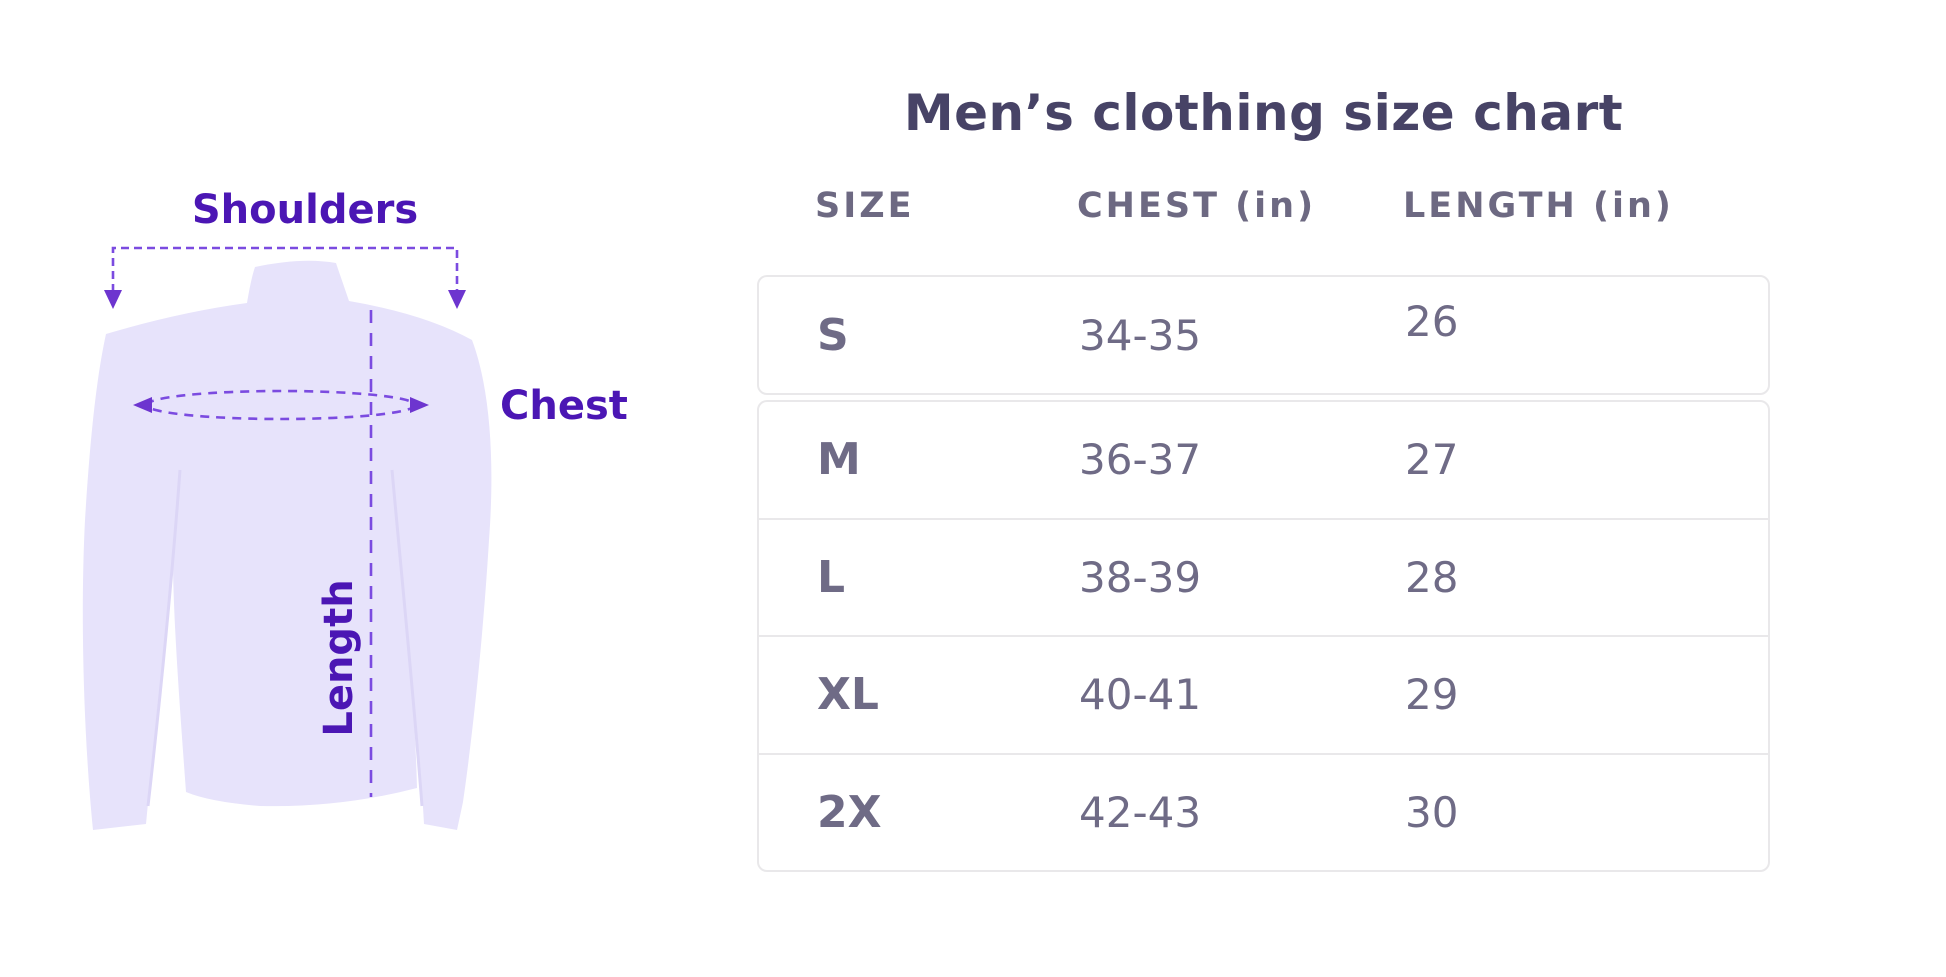 The height and width of the screenshot is (977, 1946). I want to click on table-row: S 34-35 26, so click(1263, 335).